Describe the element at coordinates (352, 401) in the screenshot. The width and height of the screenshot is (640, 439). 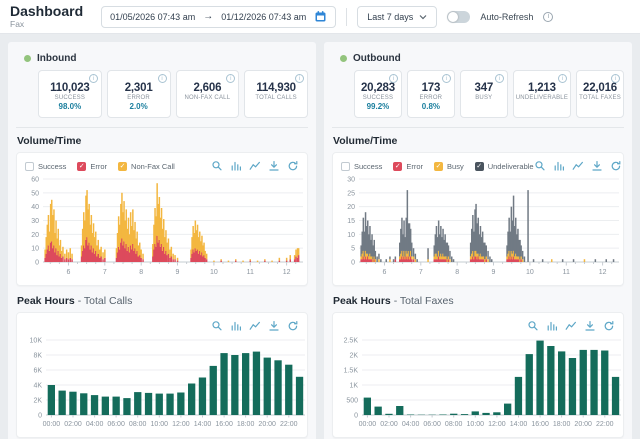
I see `svg-text: 500` at that location.